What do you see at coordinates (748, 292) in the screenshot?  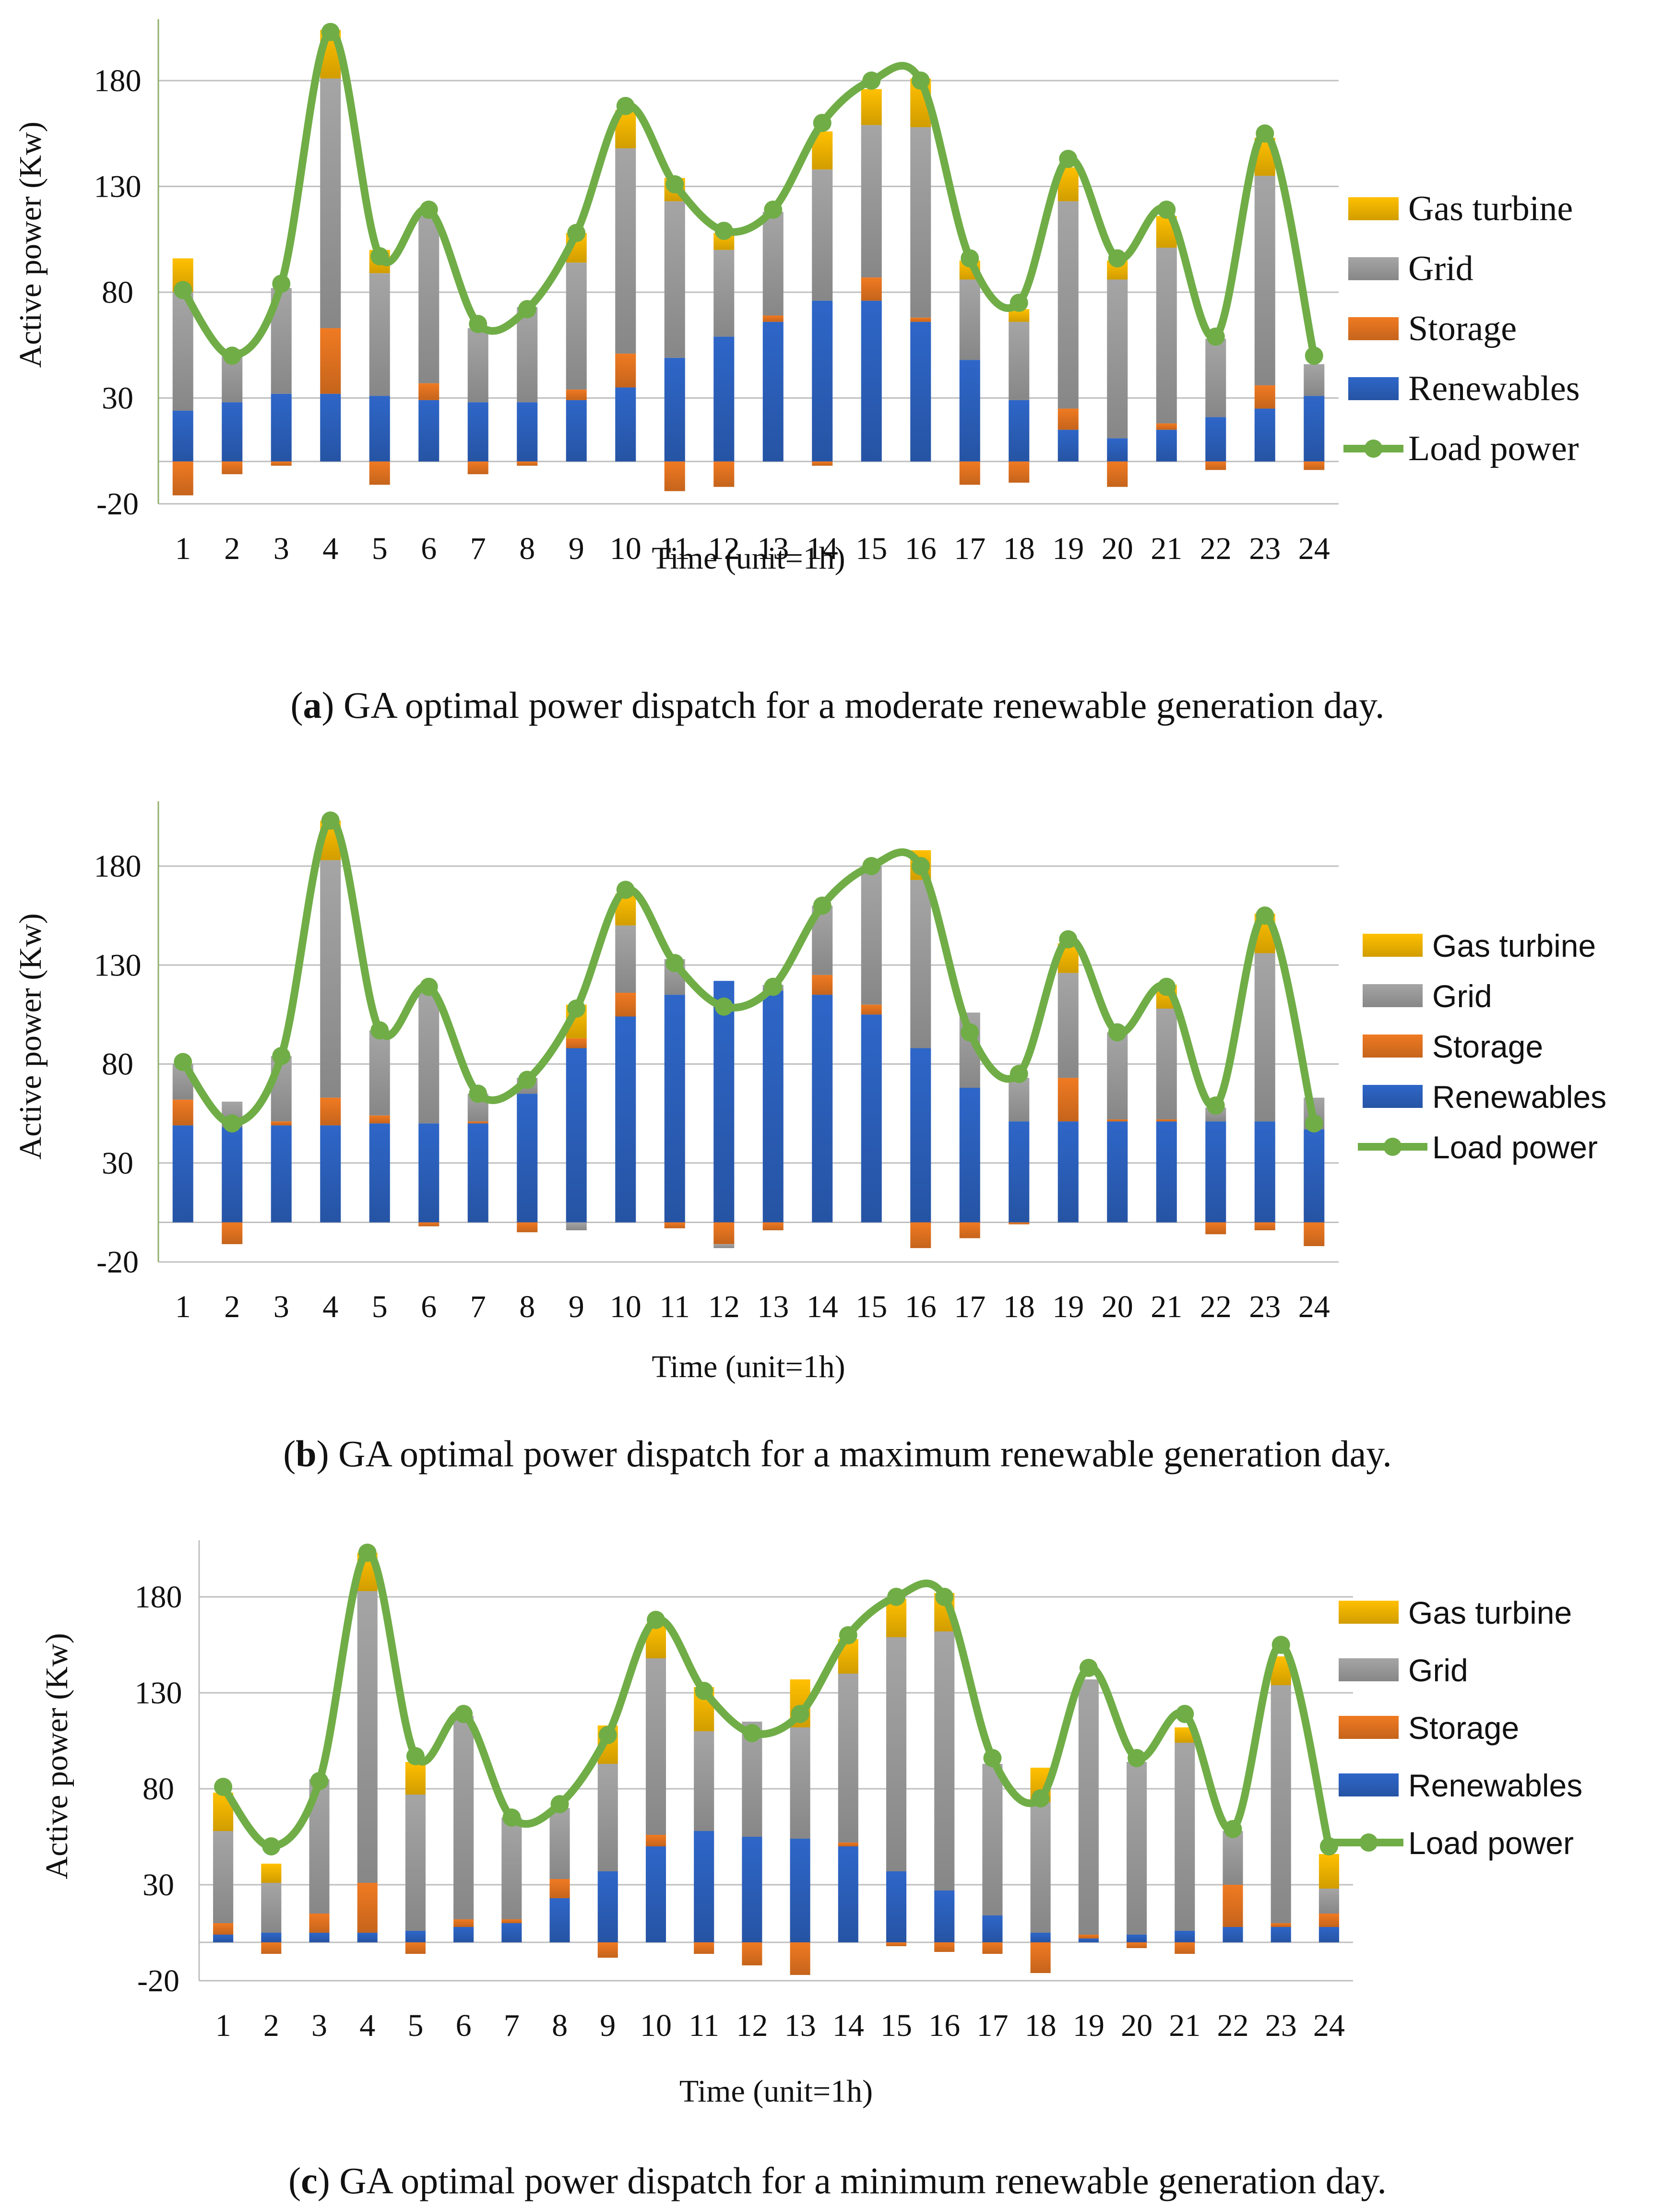 I see `gridlines` at bounding box center [748, 292].